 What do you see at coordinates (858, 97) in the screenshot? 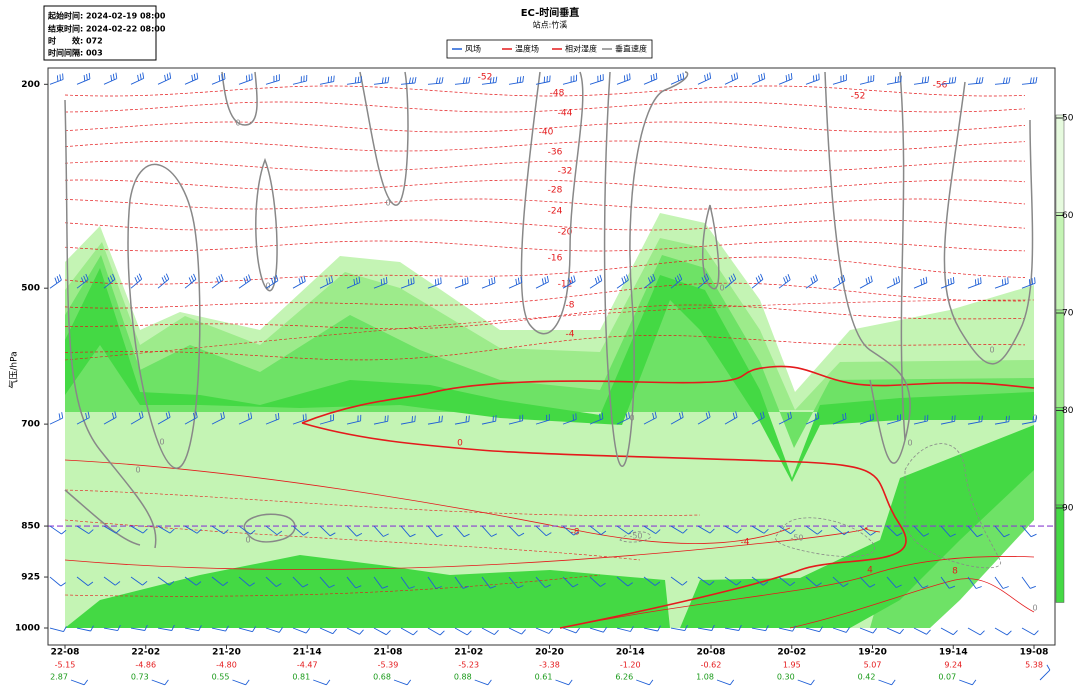
I see `isotherm-label: -52` at bounding box center [858, 97].